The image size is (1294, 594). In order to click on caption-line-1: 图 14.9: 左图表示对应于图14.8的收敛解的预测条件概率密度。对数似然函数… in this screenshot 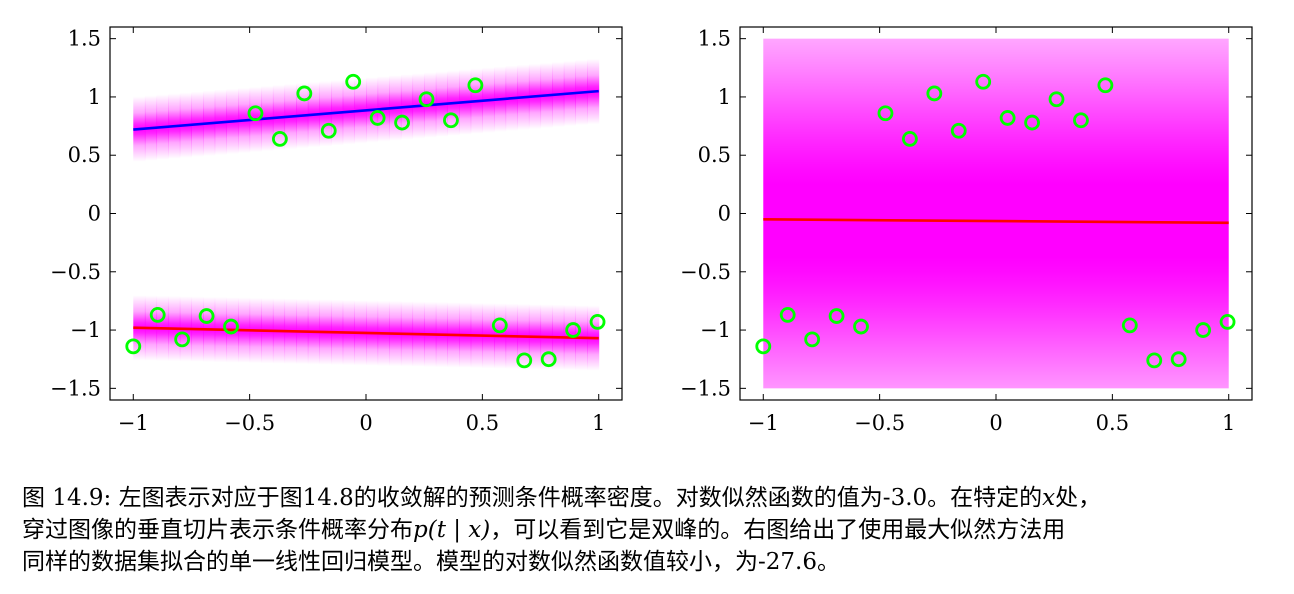, I will do `click(653, 498)`.